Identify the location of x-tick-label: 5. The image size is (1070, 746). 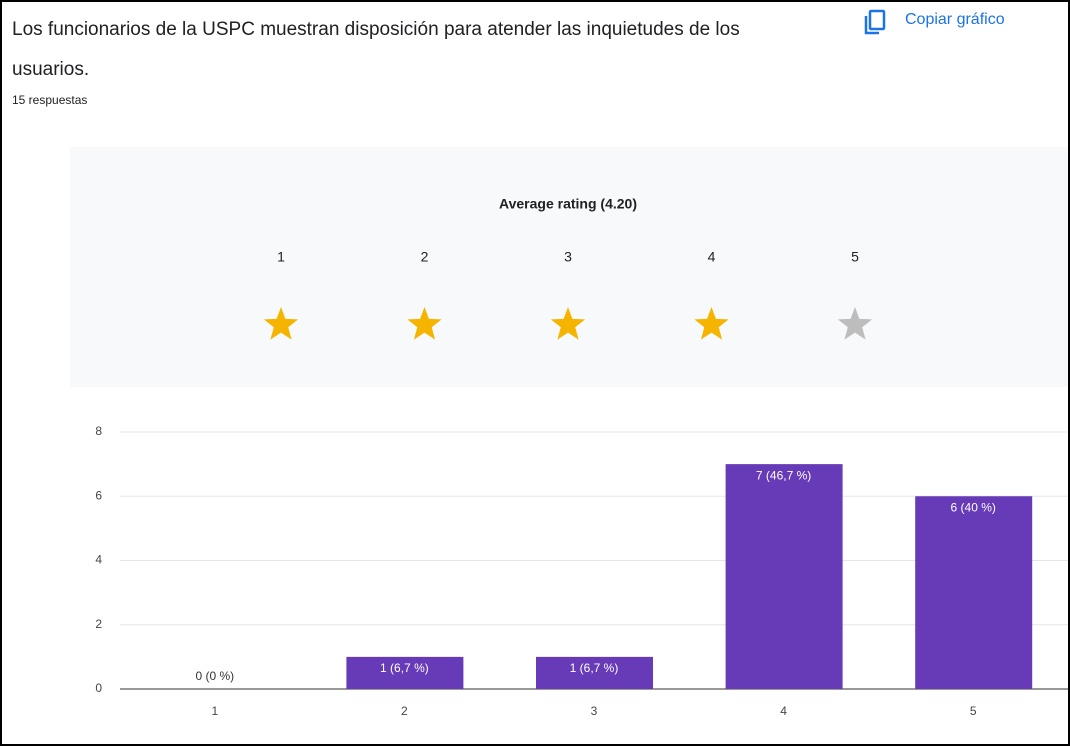
(973, 711).